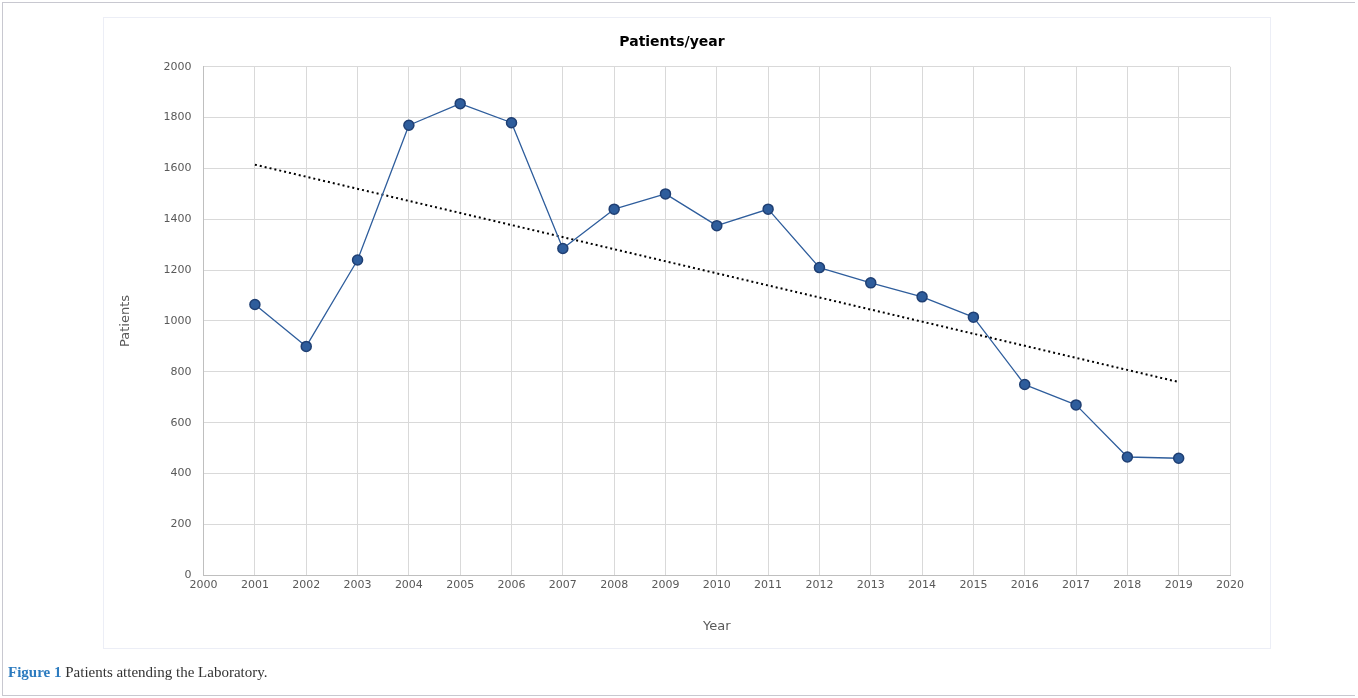  I want to click on caption: Figure 1 Patients attending the Laboratory., so click(138, 672).